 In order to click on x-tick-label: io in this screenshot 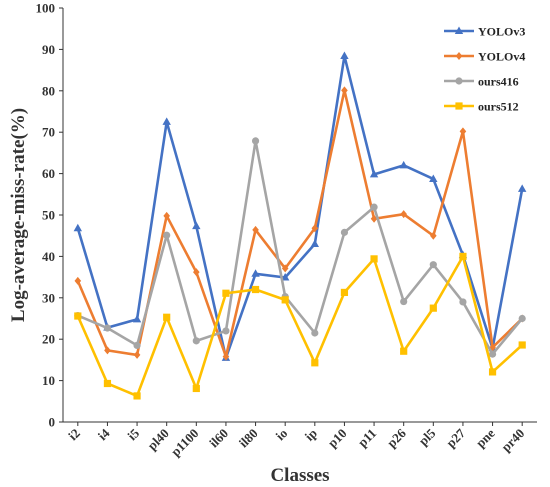, I will do `click(282, 435)`.